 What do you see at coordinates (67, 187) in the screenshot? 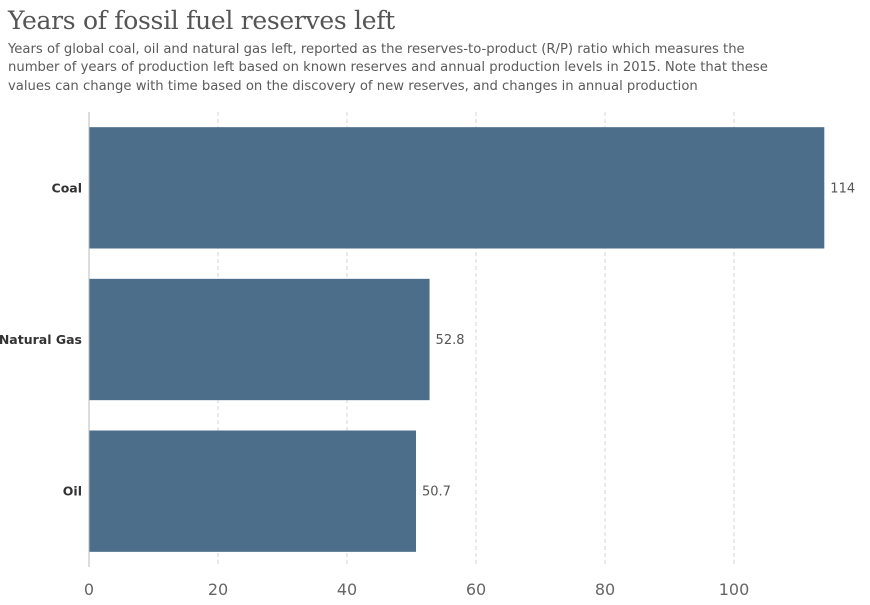
I see `category-label-coal: Coal` at bounding box center [67, 187].